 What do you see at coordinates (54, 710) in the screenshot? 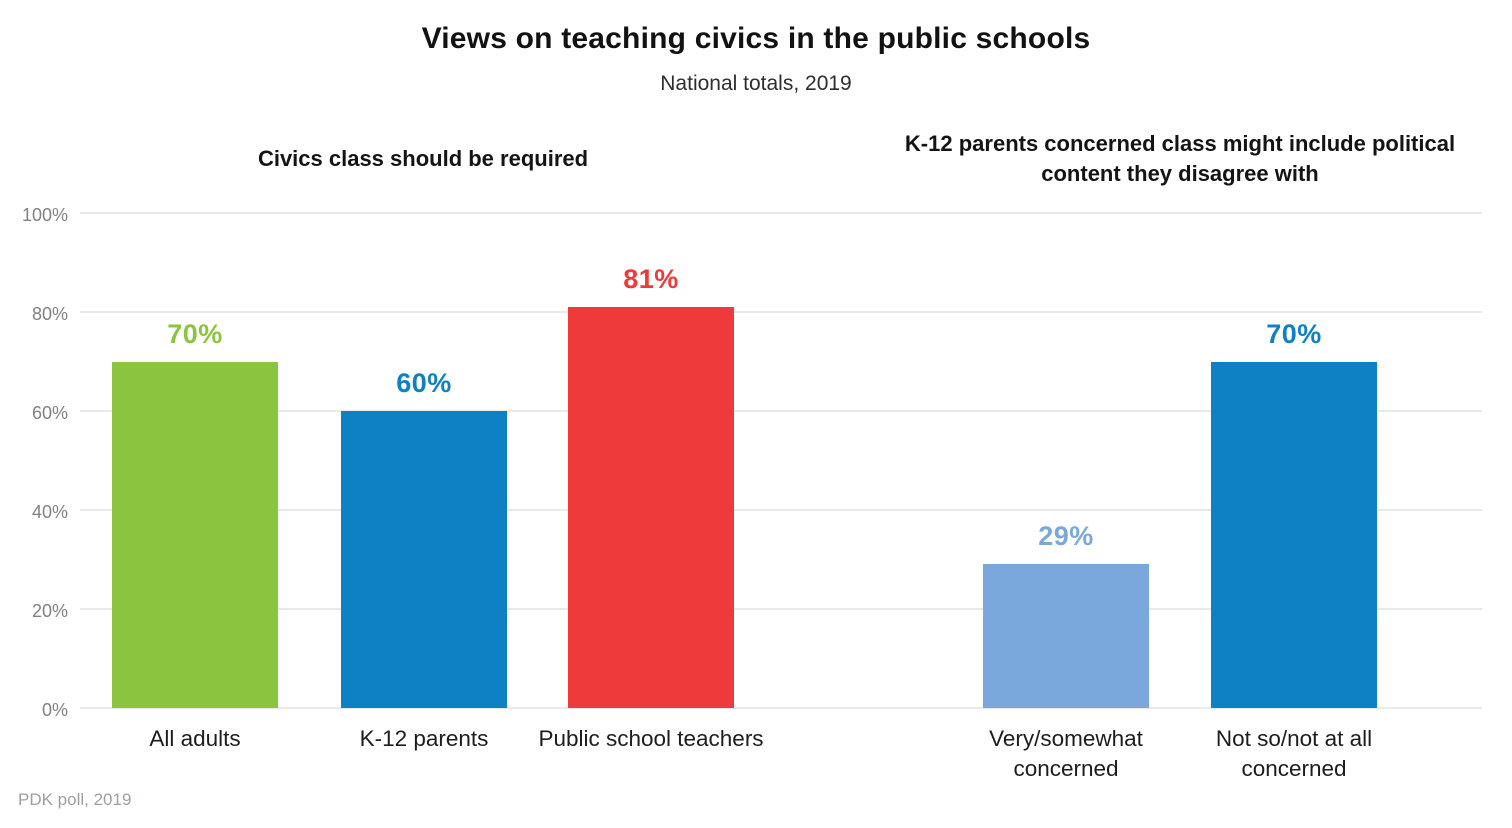
I see `y-tick-label-0: 0%` at bounding box center [54, 710].